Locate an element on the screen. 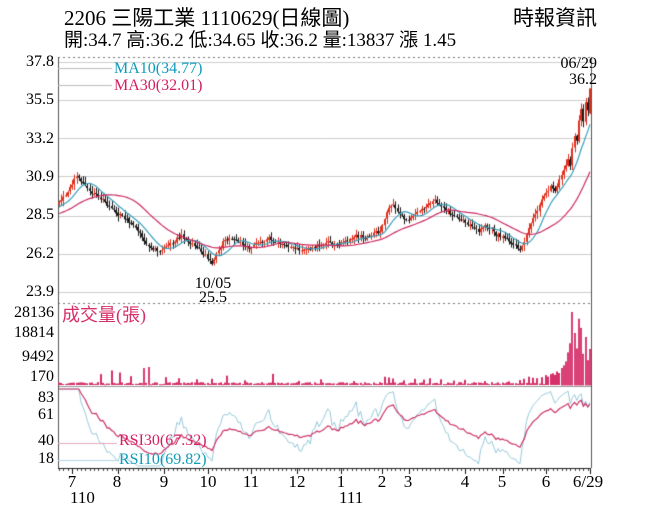 The height and width of the screenshot is (525, 656). chart-title: 2206 三陽工業 1110629(日線圖) is located at coordinates (207, 18).